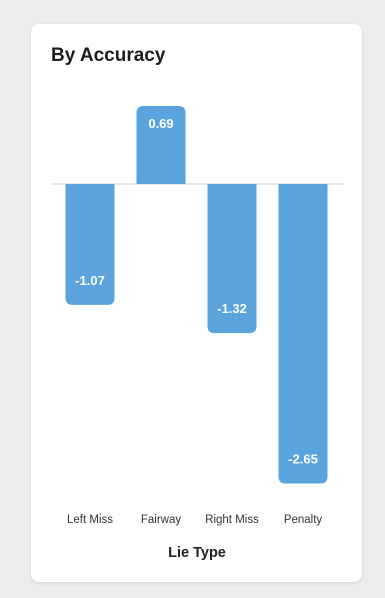 Image resolution: width=385 pixels, height=598 pixels. What do you see at coordinates (90, 244) in the screenshot?
I see `bar-left-miss` at bounding box center [90, 244].